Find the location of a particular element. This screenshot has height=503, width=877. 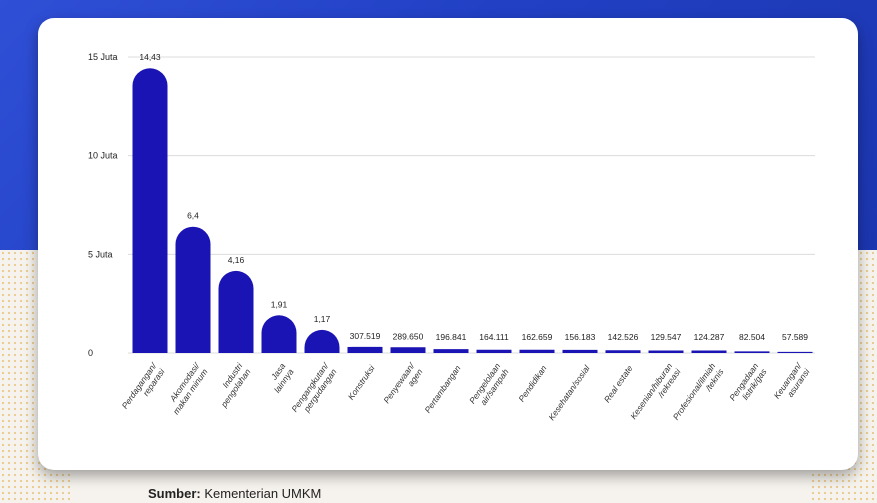

category-label: Real estate is located at coordinates (618, 383).